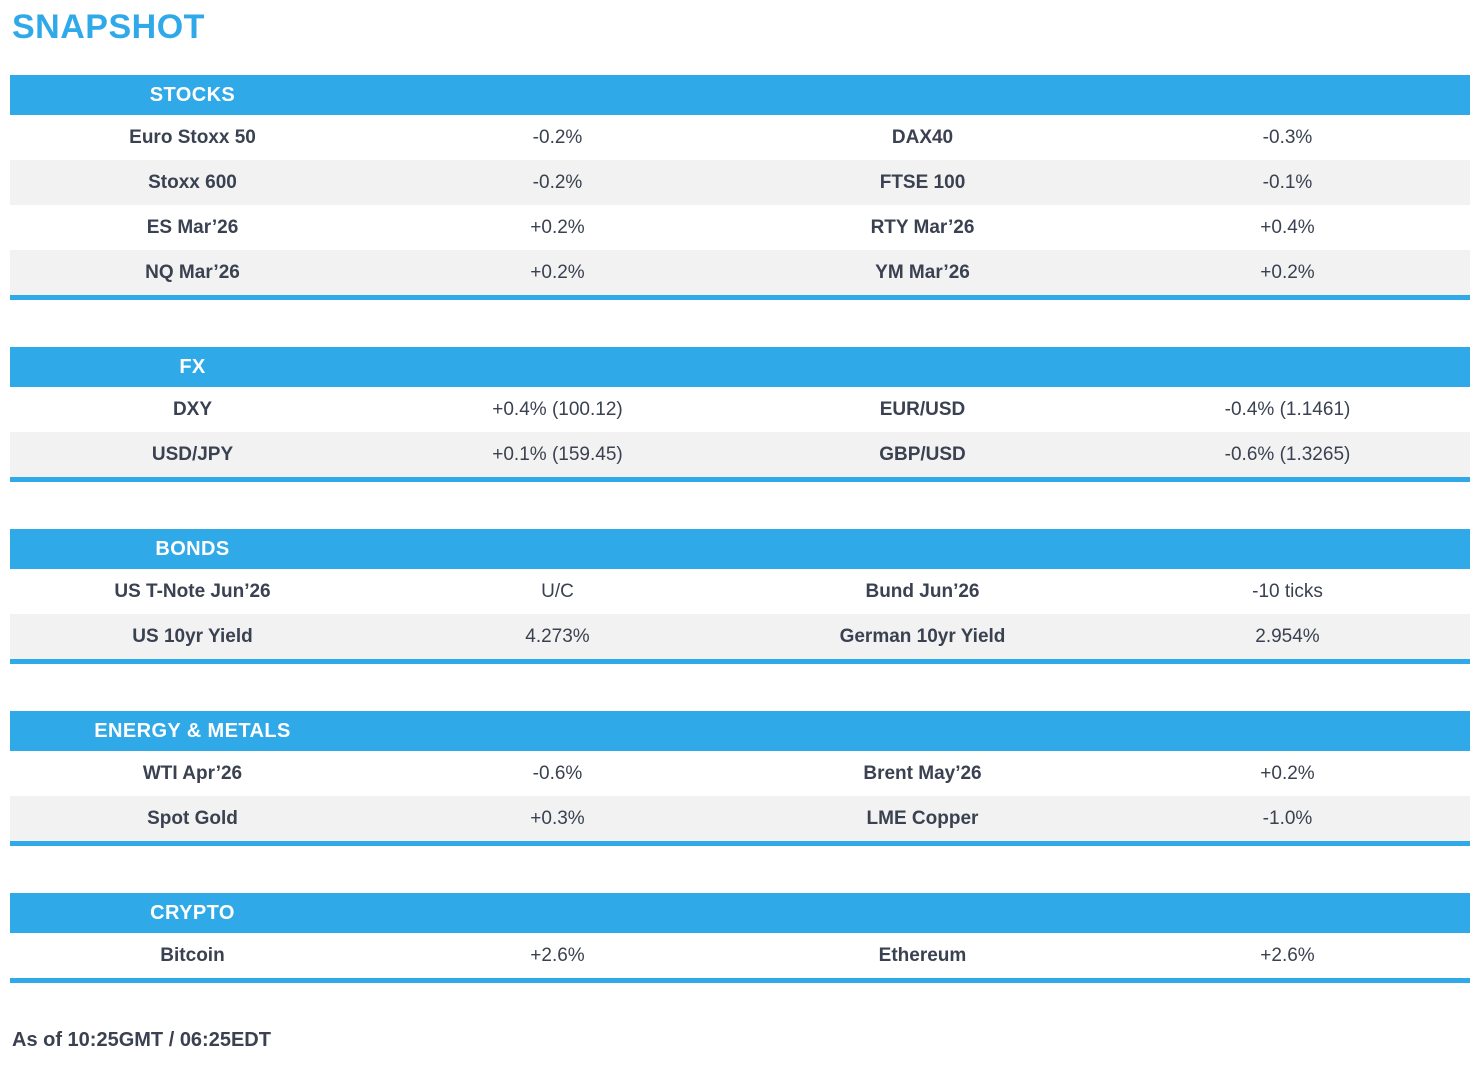 The height and width of the screenshot is (1073, 1483). Describe the element at coordinates (108, 27) in the screenshot. I see `page-title: SNAPSHOT` at that location.